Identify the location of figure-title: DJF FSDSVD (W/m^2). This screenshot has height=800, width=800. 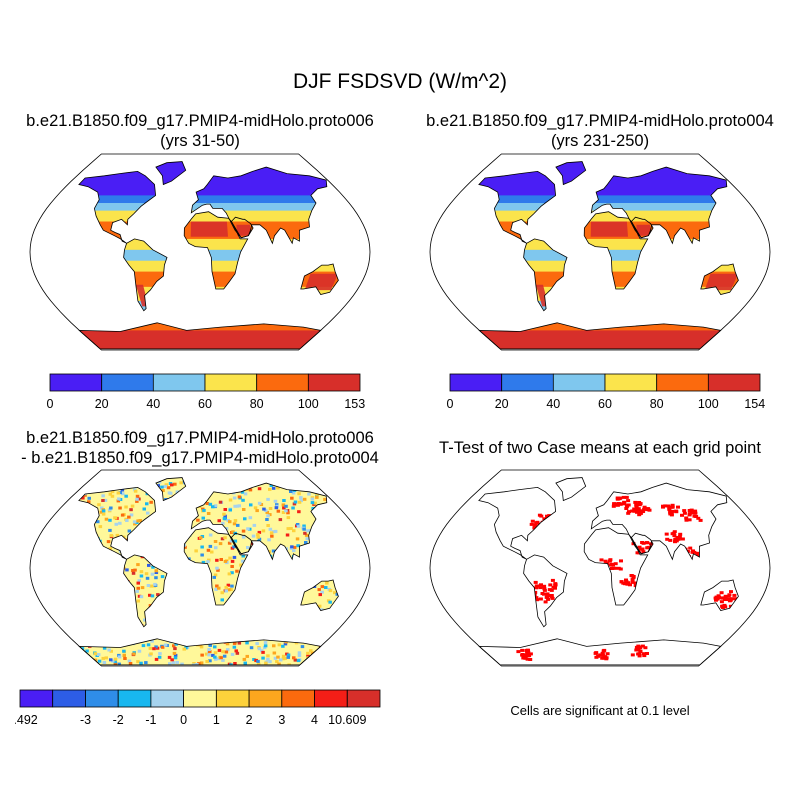
(399, 81).